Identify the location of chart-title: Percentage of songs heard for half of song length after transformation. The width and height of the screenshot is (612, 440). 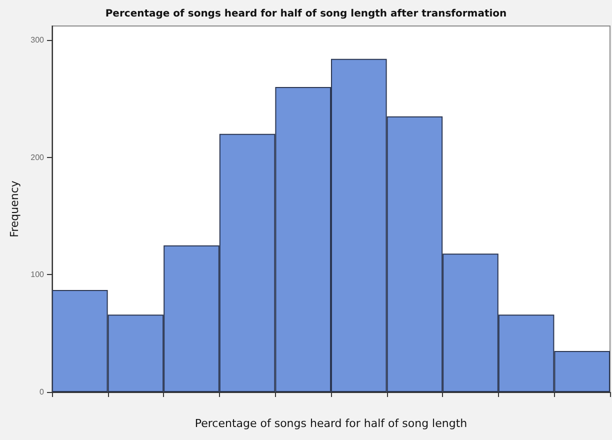
(306, 14).